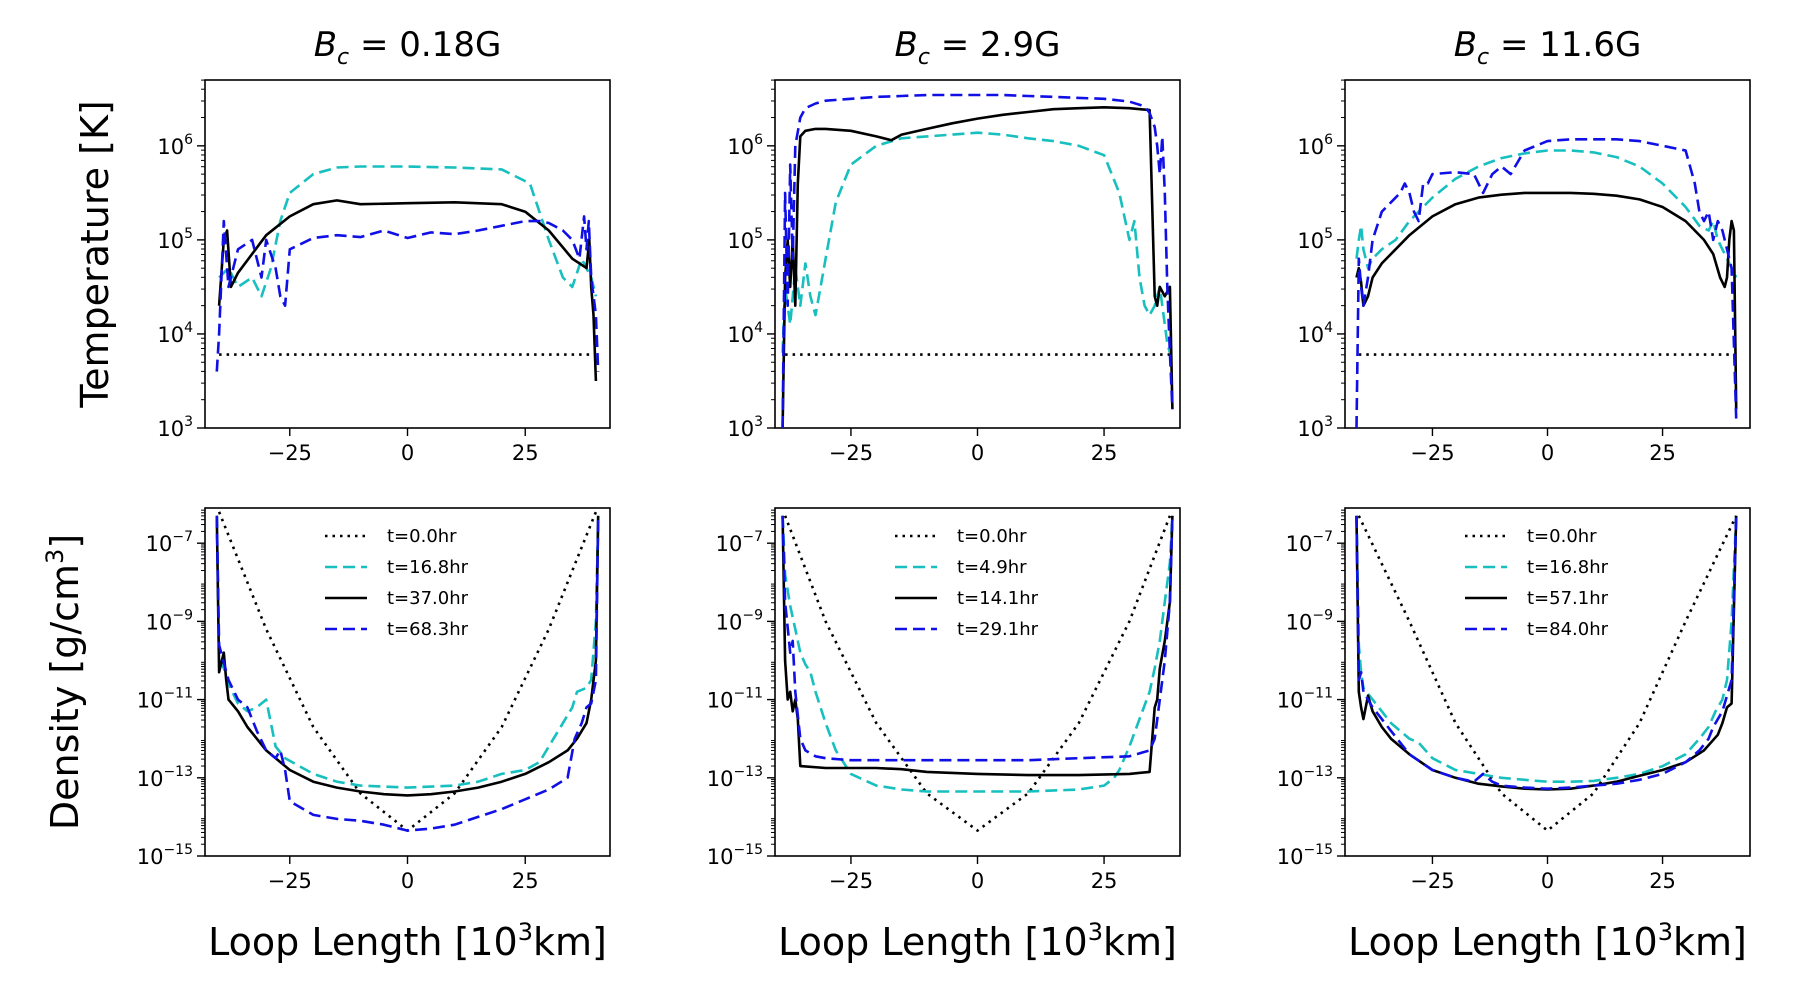 Image resolution: width=1800 pixels, height=1000 pixels. I want to click on density-series-t-0-0hr, so click(977, 673).